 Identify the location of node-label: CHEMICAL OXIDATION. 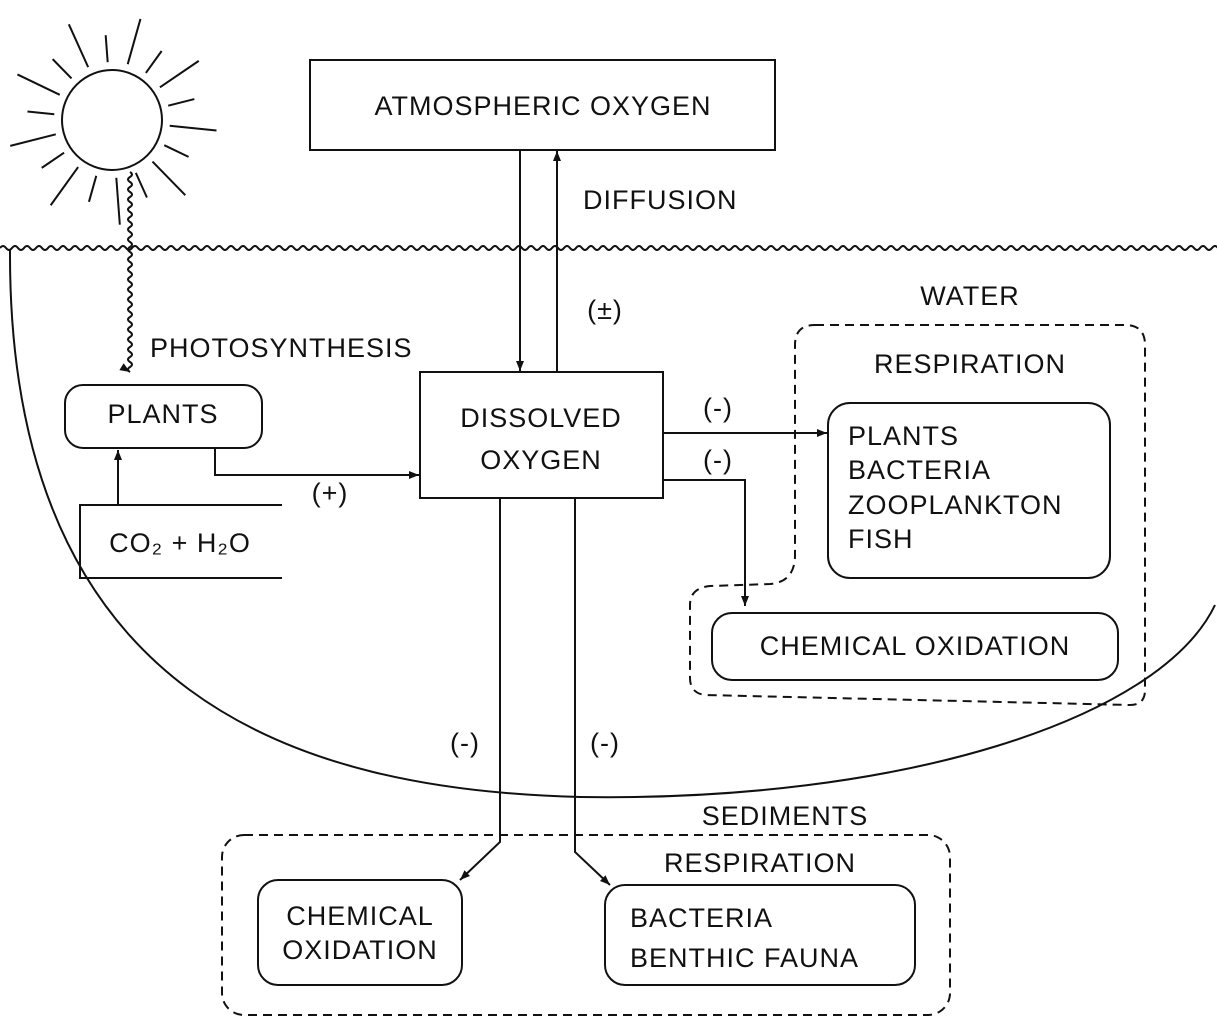
(915, 646).